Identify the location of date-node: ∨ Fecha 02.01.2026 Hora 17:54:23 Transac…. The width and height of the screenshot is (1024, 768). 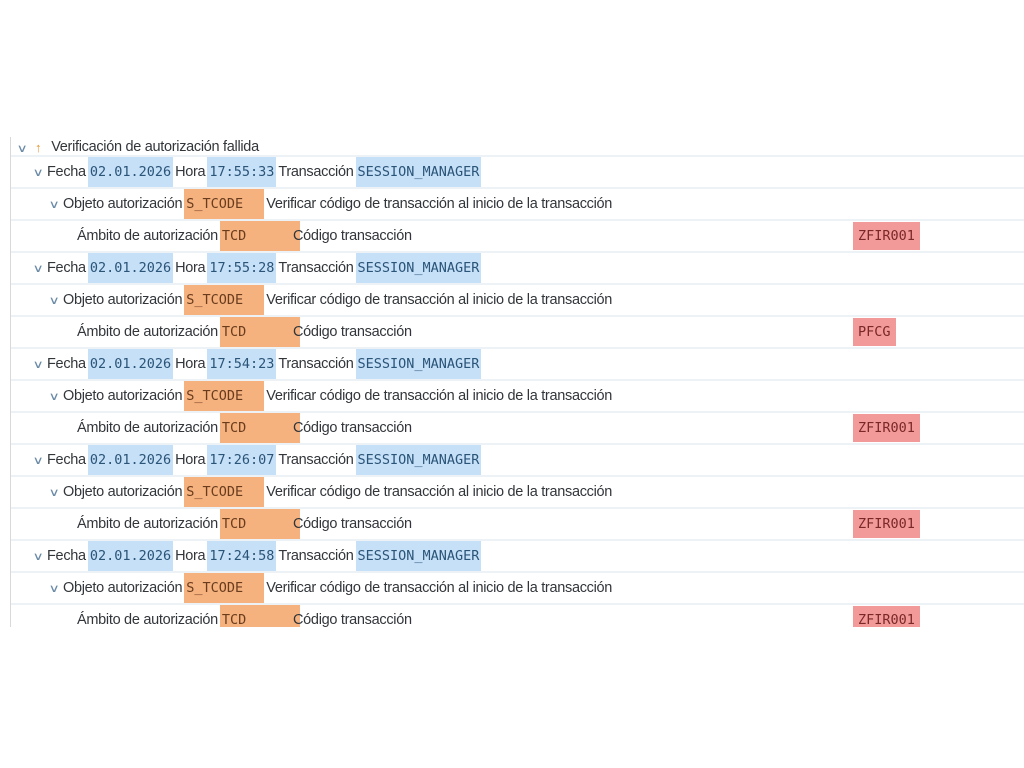
(517, 365).